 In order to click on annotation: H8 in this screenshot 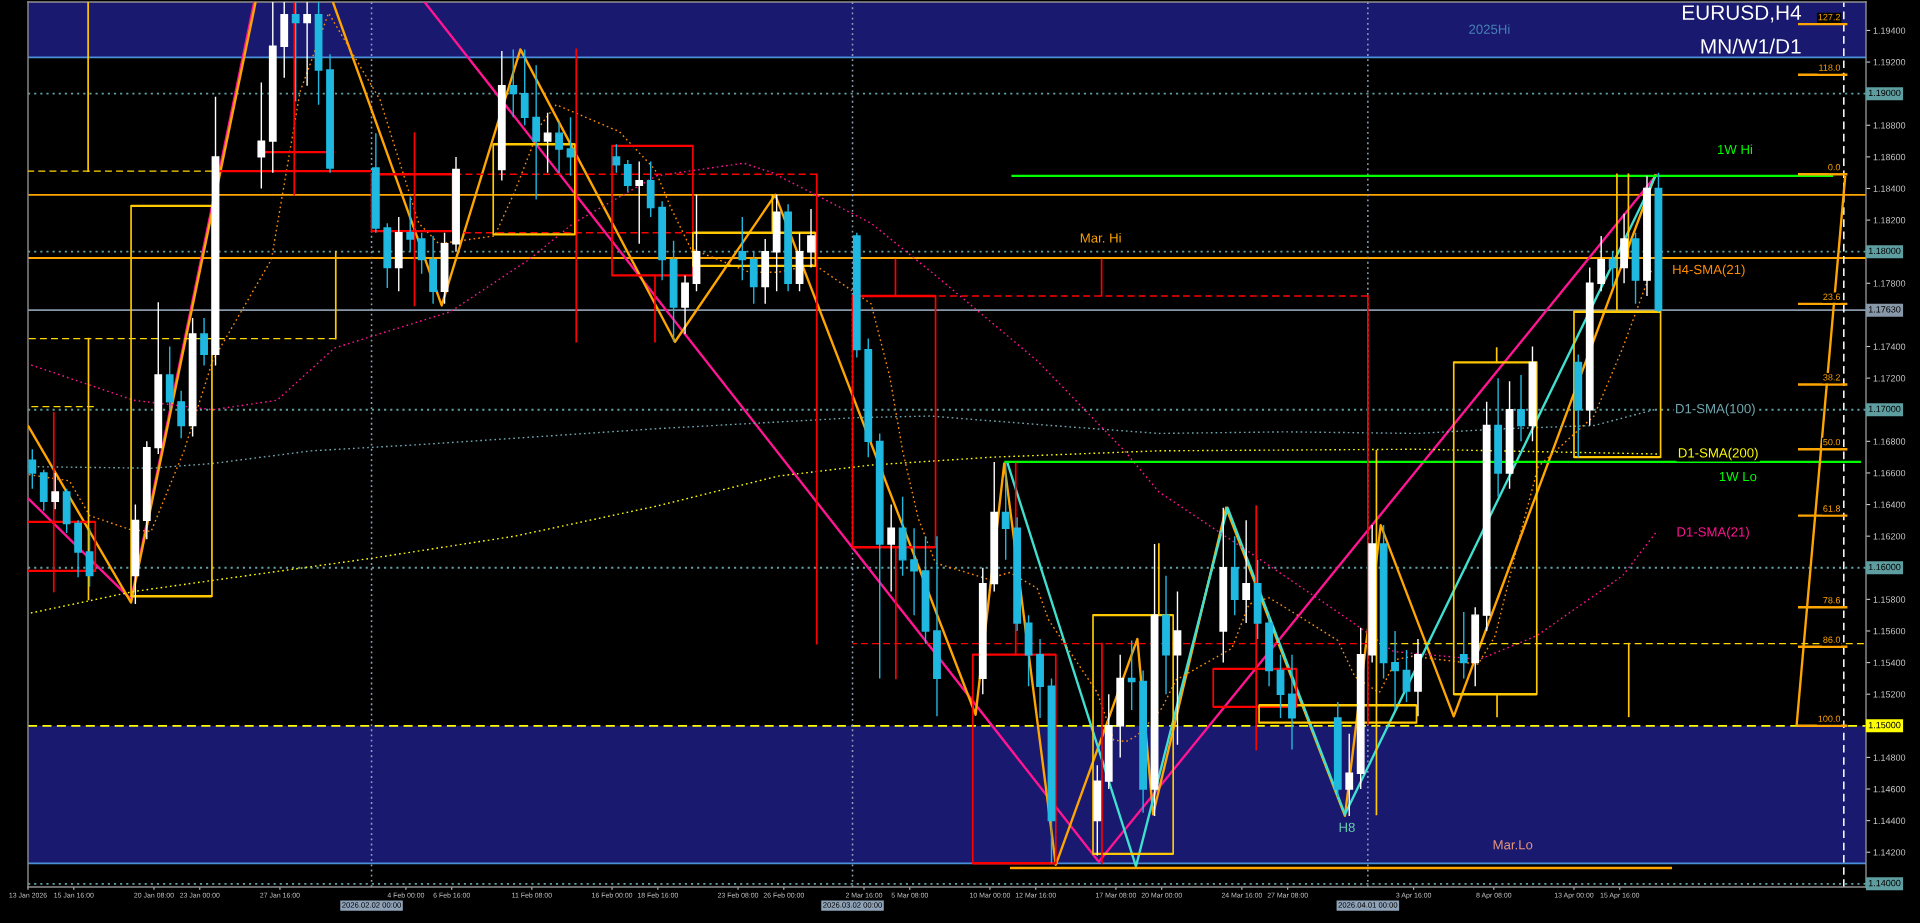, I will do `click(1347, 827)`.